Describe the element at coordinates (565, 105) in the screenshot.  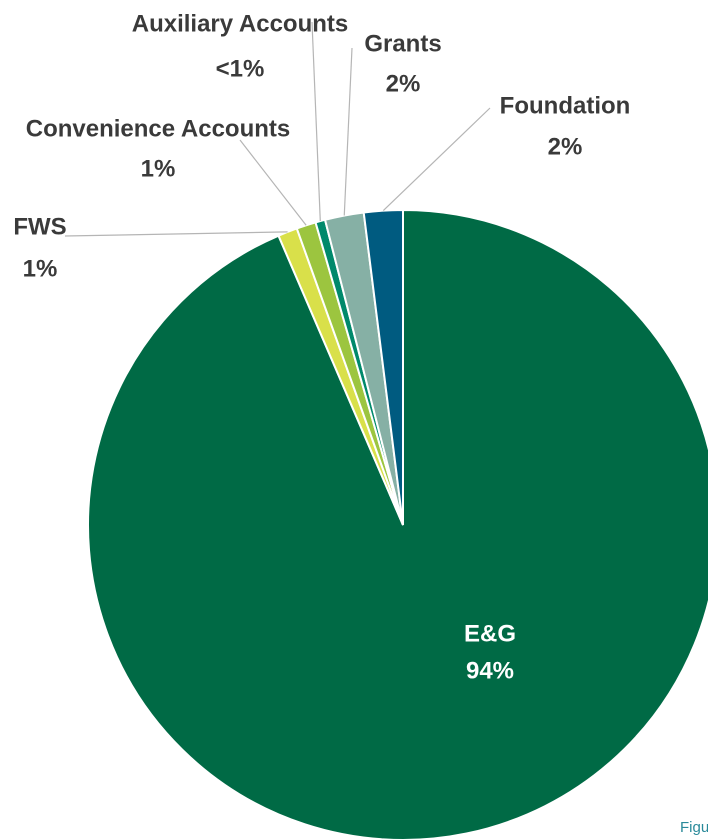
I see `slice-label: Foundation` at that location.